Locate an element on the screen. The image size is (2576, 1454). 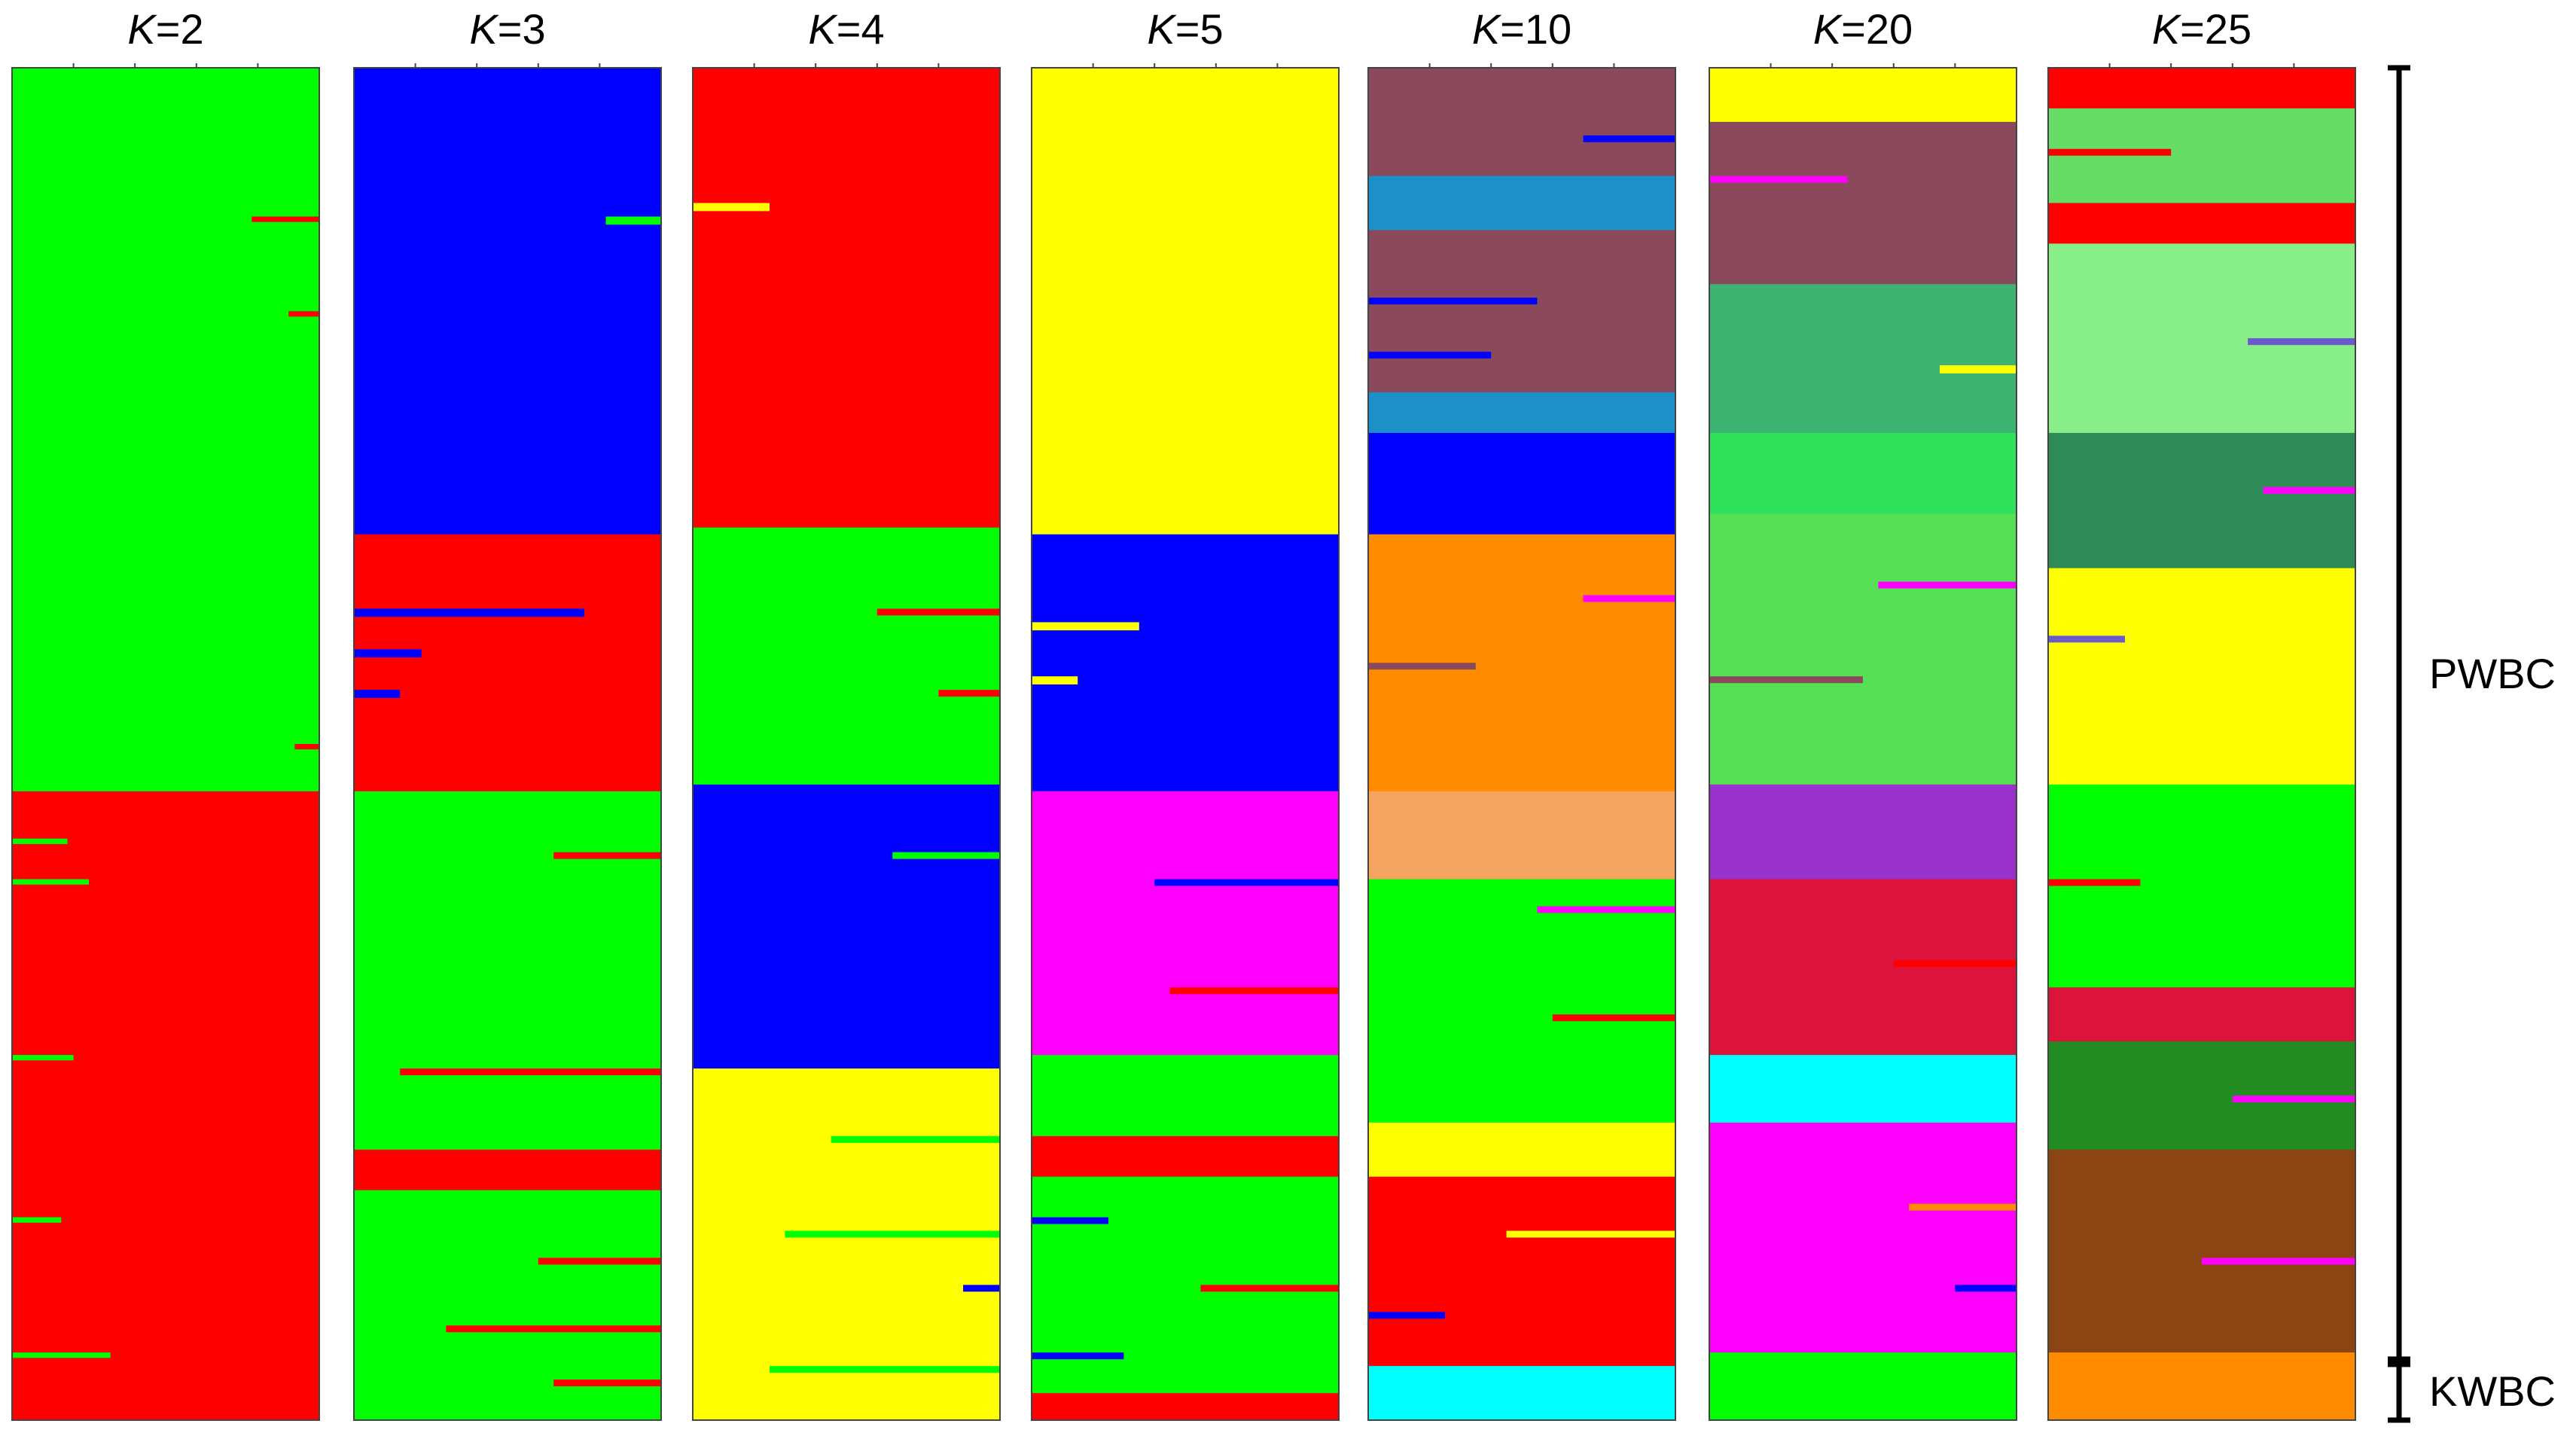
panel-k2 is located at coordinates (165, 742).